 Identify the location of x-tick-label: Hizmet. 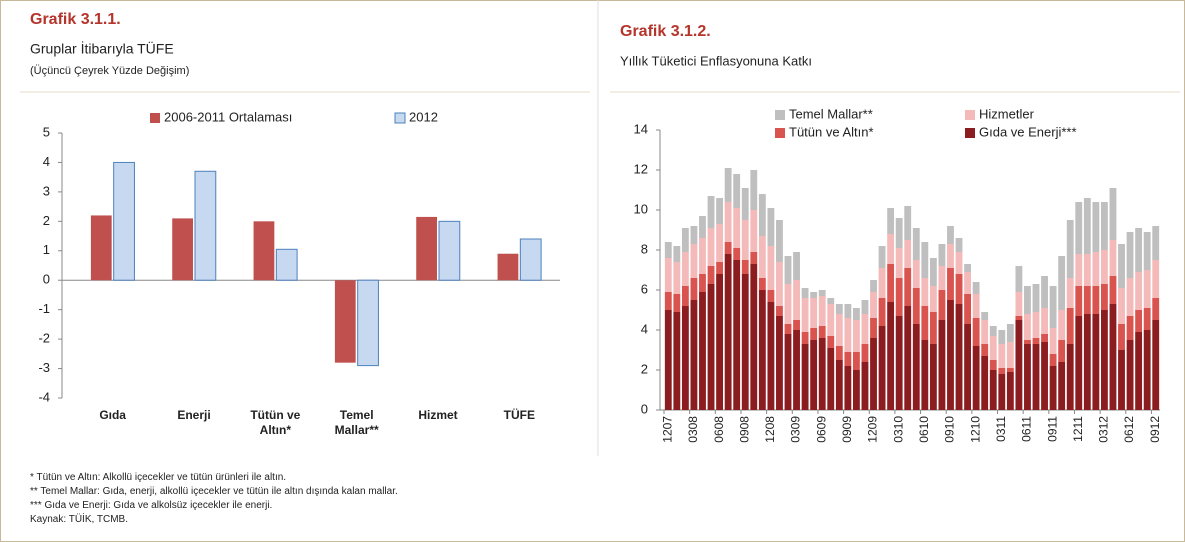
(438, 415).